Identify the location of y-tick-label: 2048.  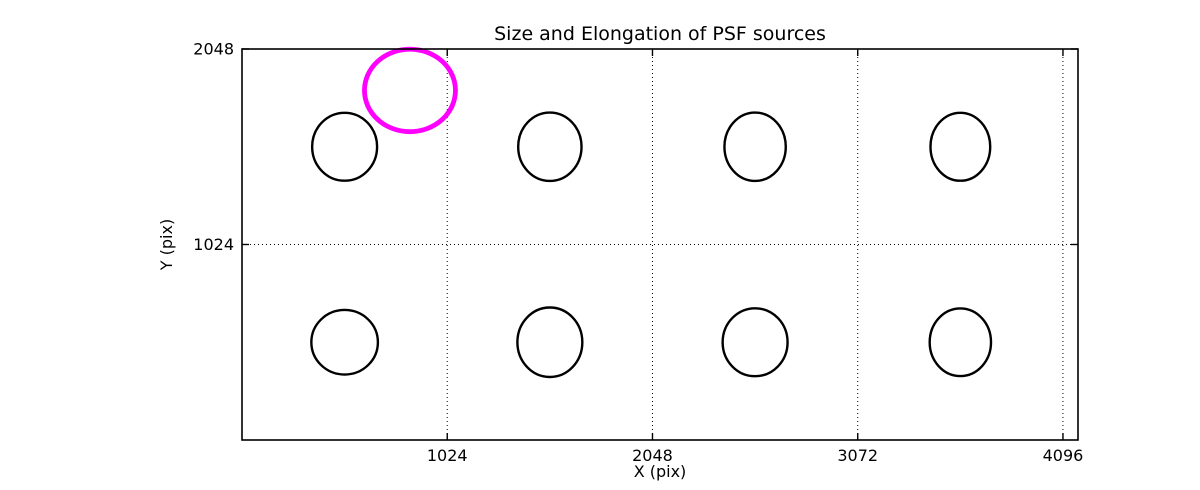
(213, 49).